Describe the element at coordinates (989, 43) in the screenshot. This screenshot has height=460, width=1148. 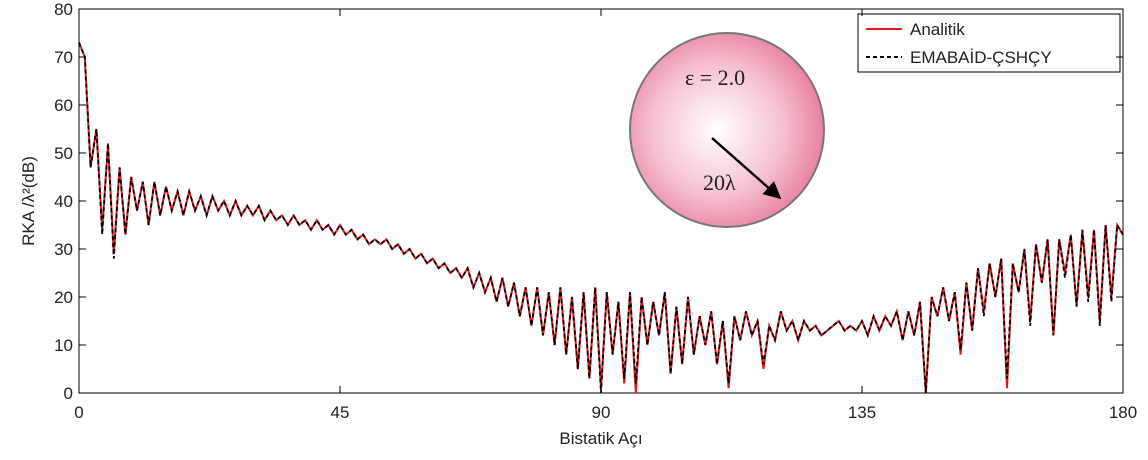
I see `legend` at that location.